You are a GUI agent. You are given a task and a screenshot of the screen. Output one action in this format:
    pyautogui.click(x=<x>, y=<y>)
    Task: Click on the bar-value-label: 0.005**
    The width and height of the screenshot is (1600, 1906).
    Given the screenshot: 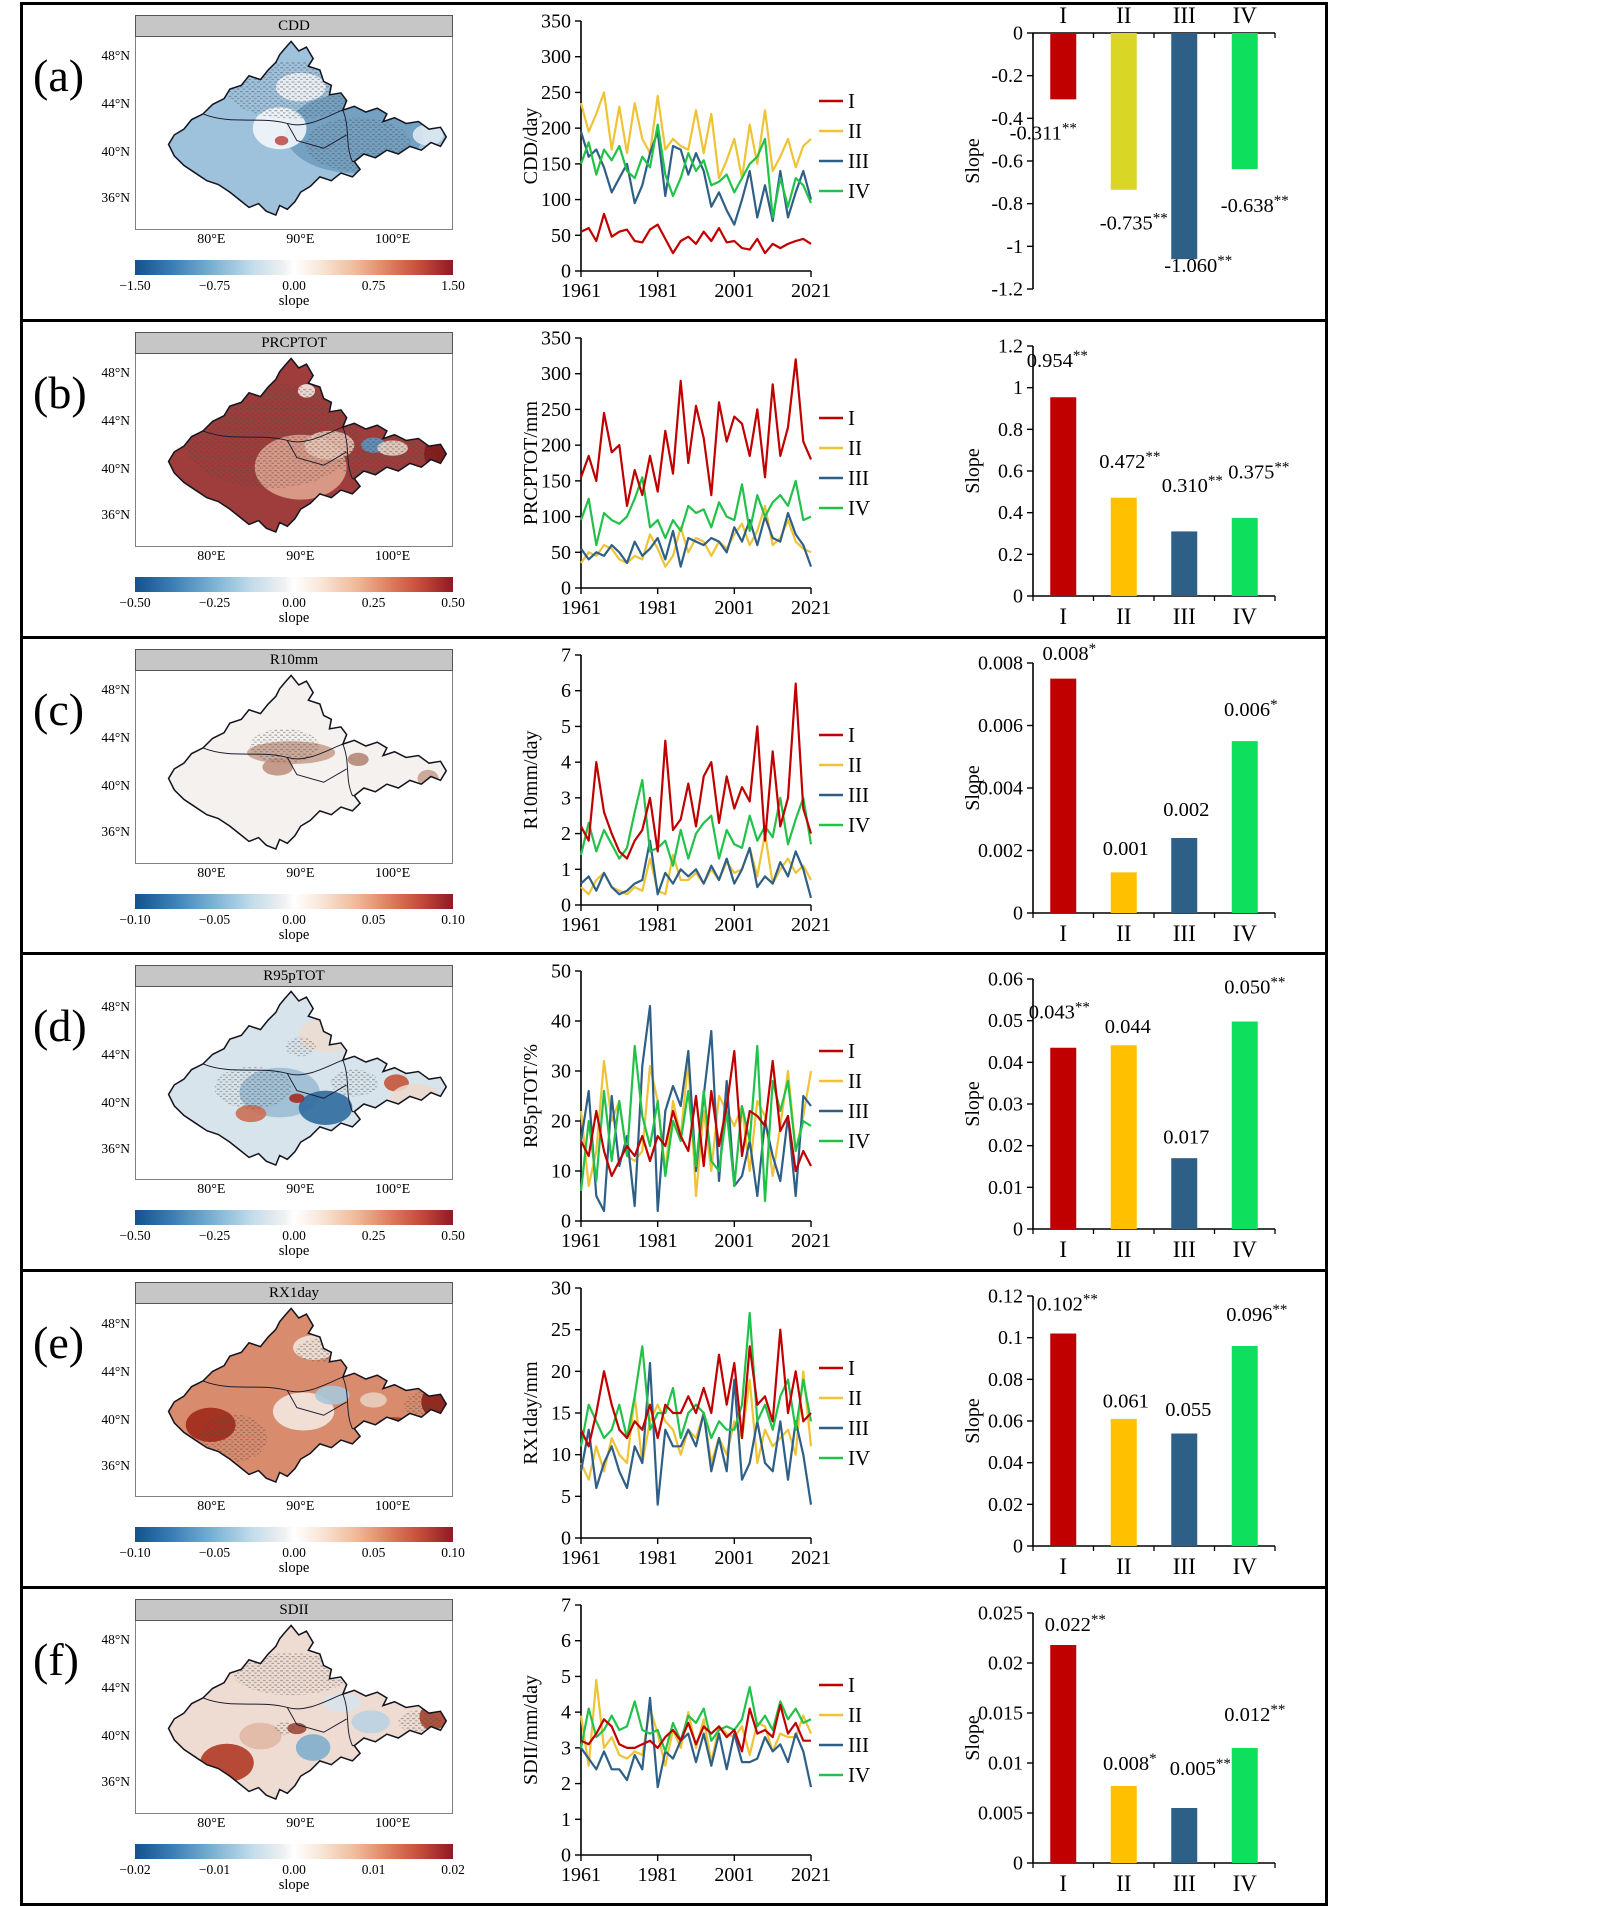 What is the action you would take?
    pyautogui.click(x=1200, y=1768)
    